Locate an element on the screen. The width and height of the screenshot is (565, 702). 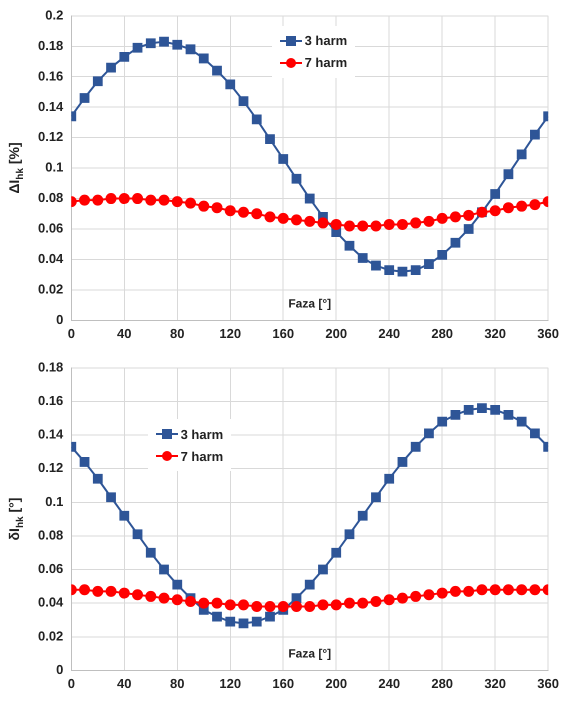
x-tick-label: 120 is located at coordinates (230, 683).